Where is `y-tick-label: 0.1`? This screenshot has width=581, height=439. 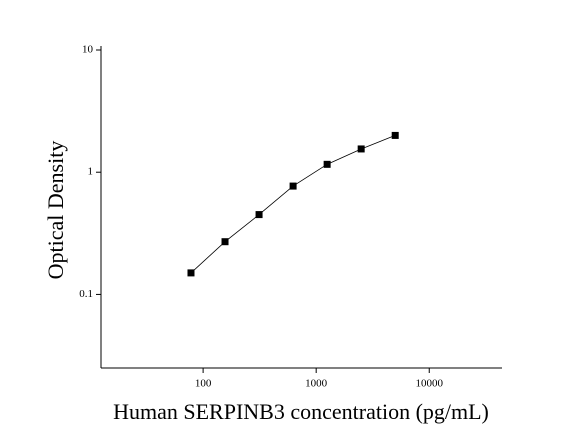
y-tick-label: 0.1 is located at coordinates (86, 294).